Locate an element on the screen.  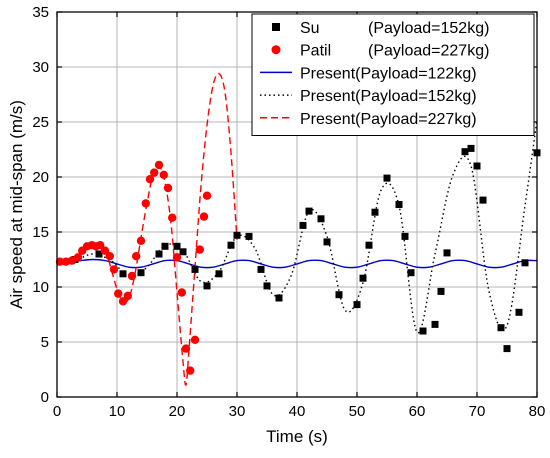
x-tick-label: 0 is located at coordinates (57, 411).